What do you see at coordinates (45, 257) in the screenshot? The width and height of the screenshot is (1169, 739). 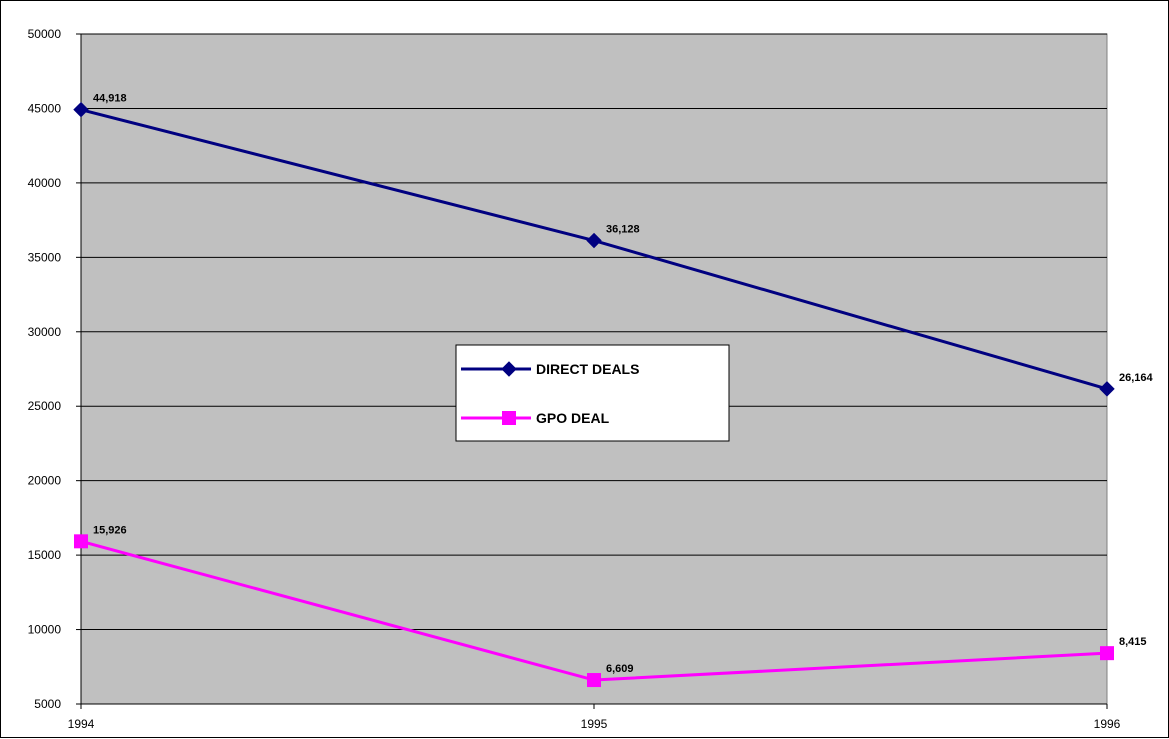 I see `y-tick-label: 35000` at bounding box center [45, 257].